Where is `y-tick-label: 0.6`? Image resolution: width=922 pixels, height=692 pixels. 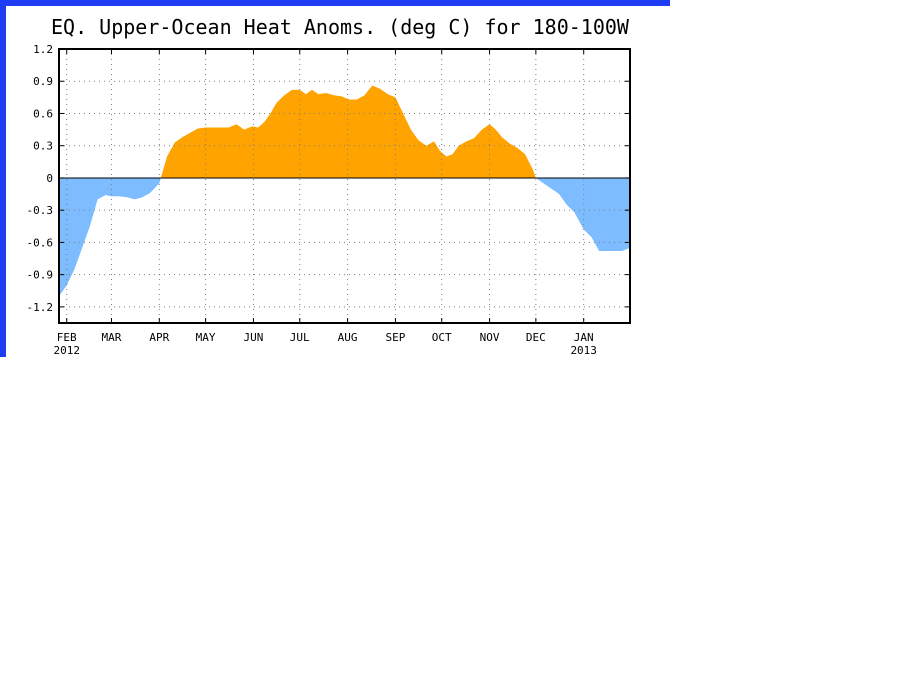 y-tick-label: 0.6 is located at coordinates (43, 113).